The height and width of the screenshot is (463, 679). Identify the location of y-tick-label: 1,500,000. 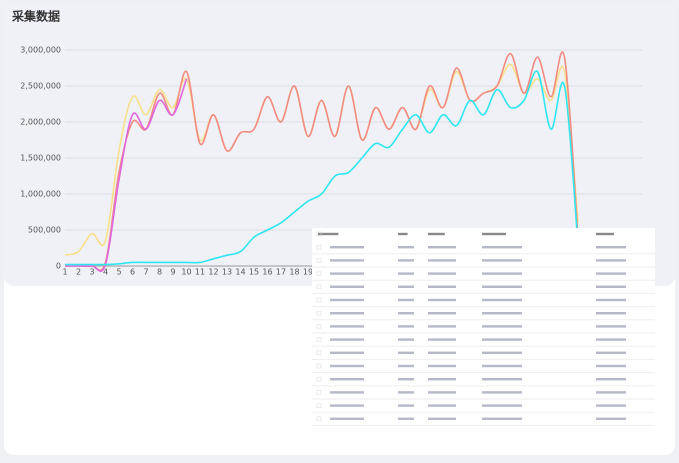
(40, 158).